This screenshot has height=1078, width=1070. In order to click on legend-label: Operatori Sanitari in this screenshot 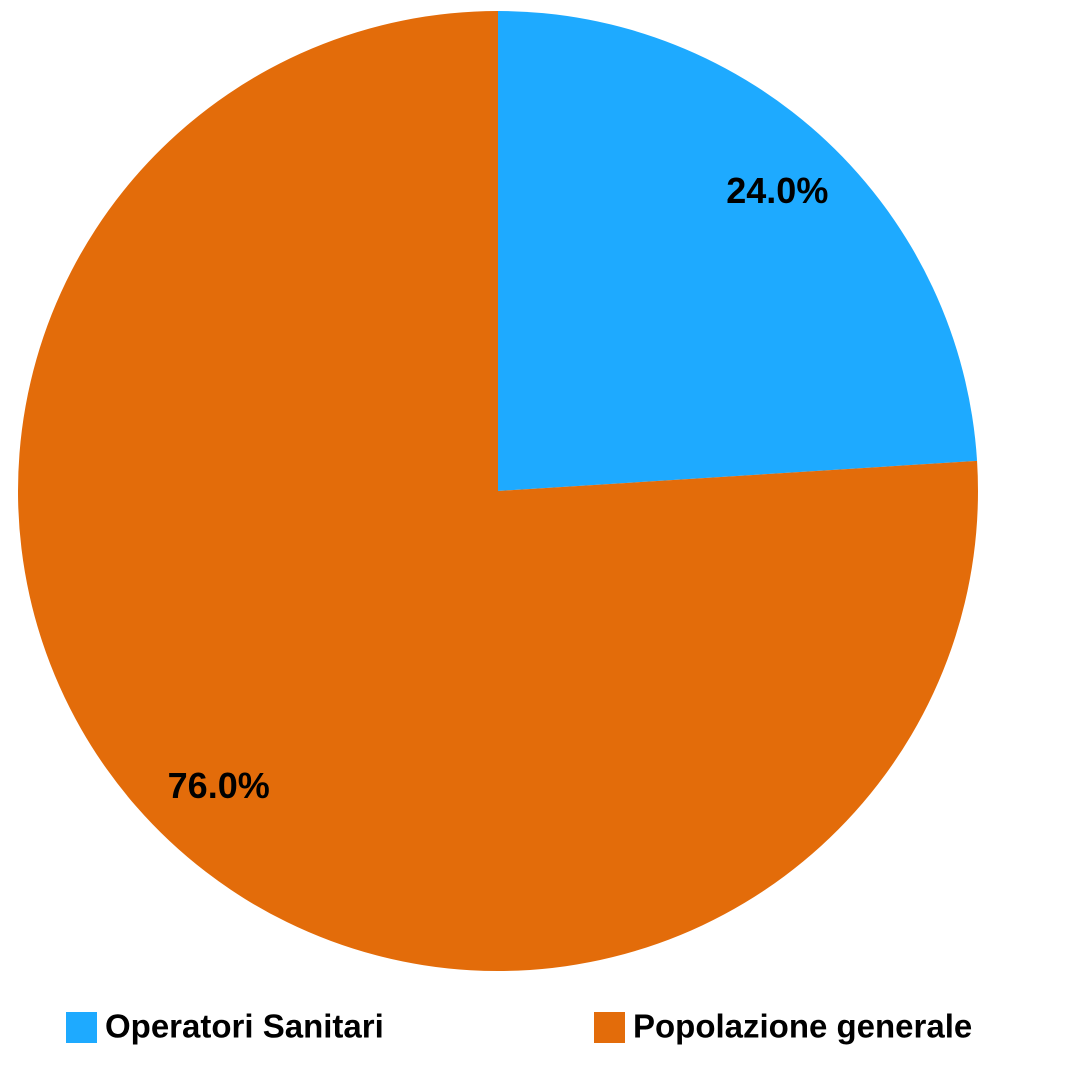, I will do `click(244, 1026)`.